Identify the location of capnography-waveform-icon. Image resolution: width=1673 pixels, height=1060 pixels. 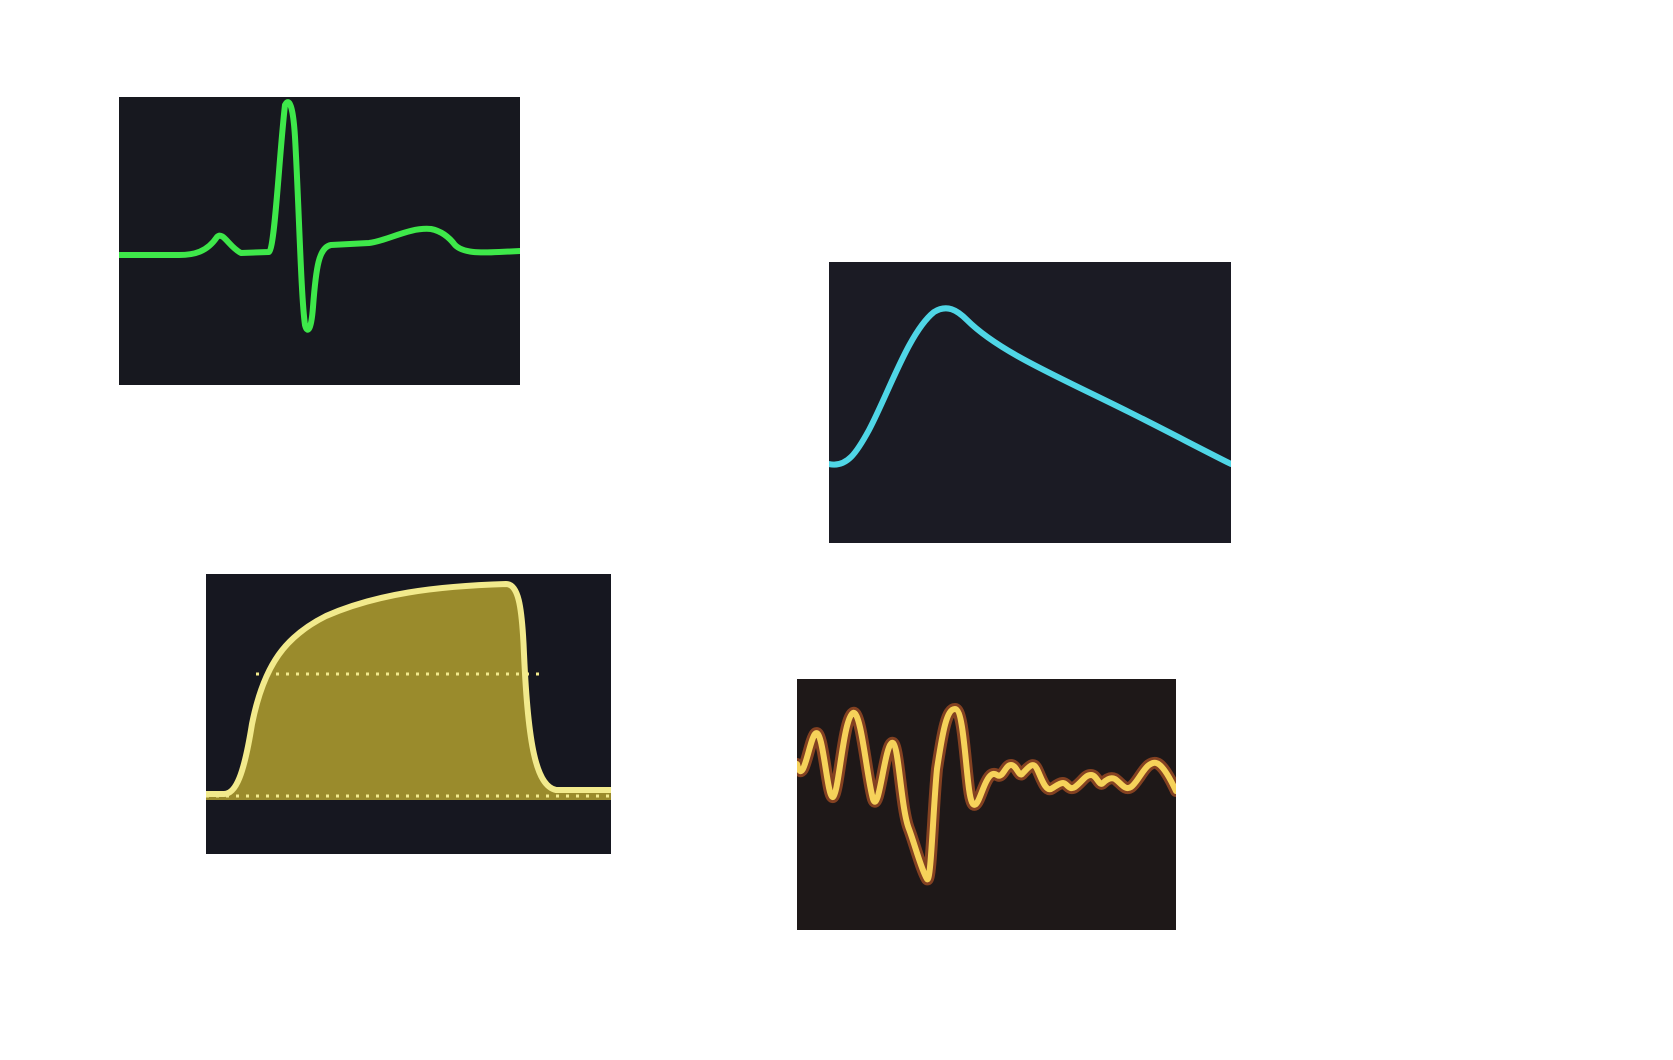
(408, 690).